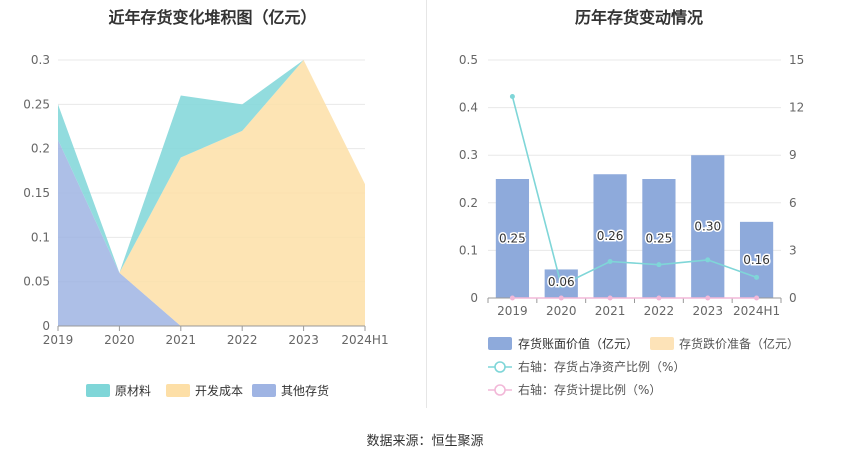  What do you see at coordinates (219, 390) in the screenshot?
I see `legend-label: 开发成本` at bounding box center [219, 390].